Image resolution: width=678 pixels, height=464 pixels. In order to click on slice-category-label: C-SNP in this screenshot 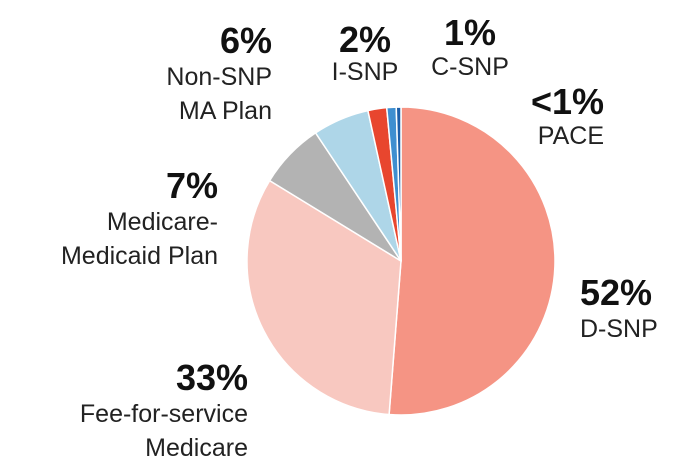, I will do `click(470, 67)`.